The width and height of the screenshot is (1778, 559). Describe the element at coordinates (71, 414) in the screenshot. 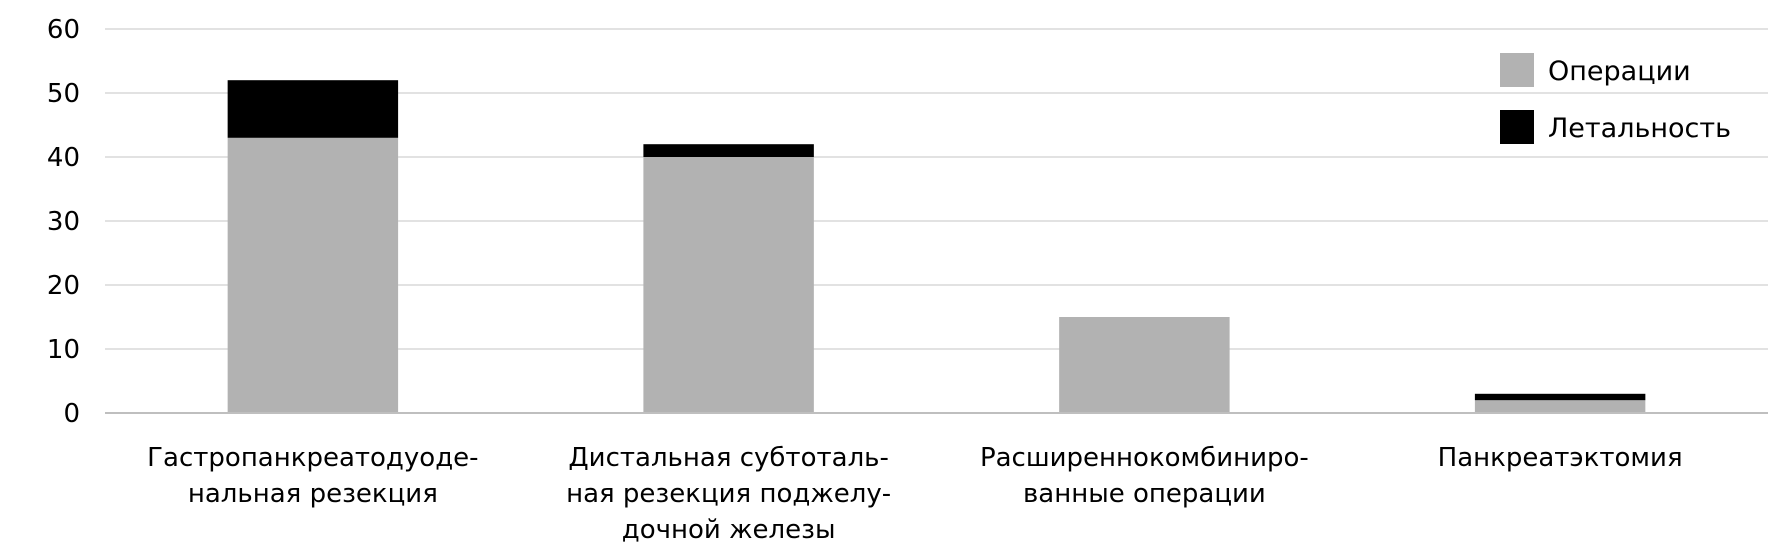

I see `y-tick-label: 0` at that location.